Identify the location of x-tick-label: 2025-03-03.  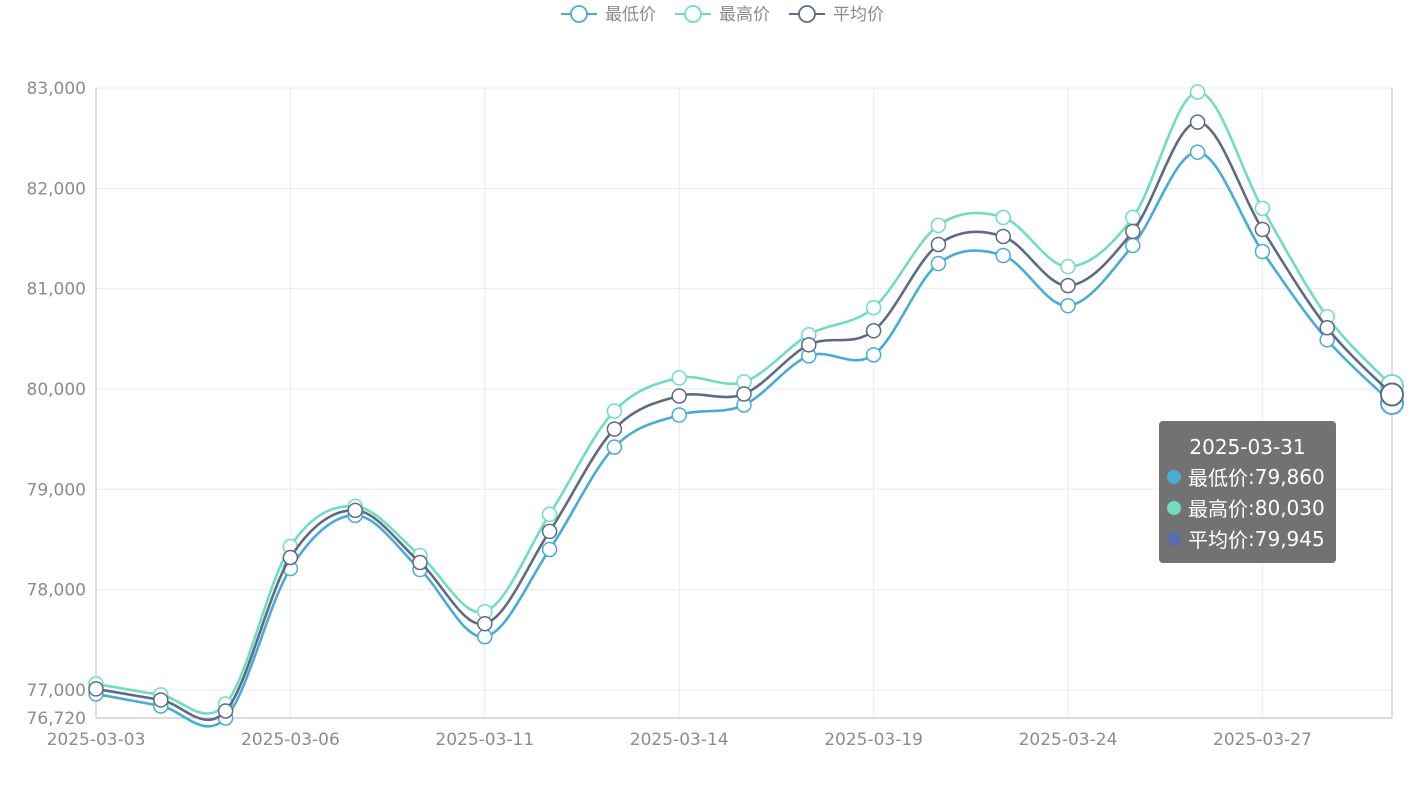
(96, 740).